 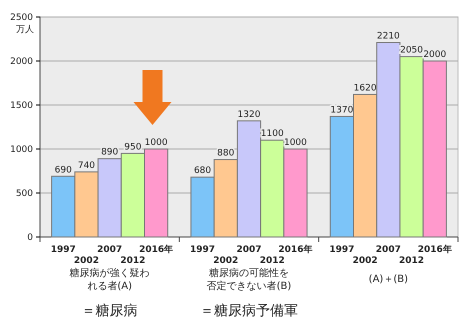 What do you see at coordinates (22, 17) in the screenshot?
I see `y-tick-label: 2500` at bounding box center [22, 17].